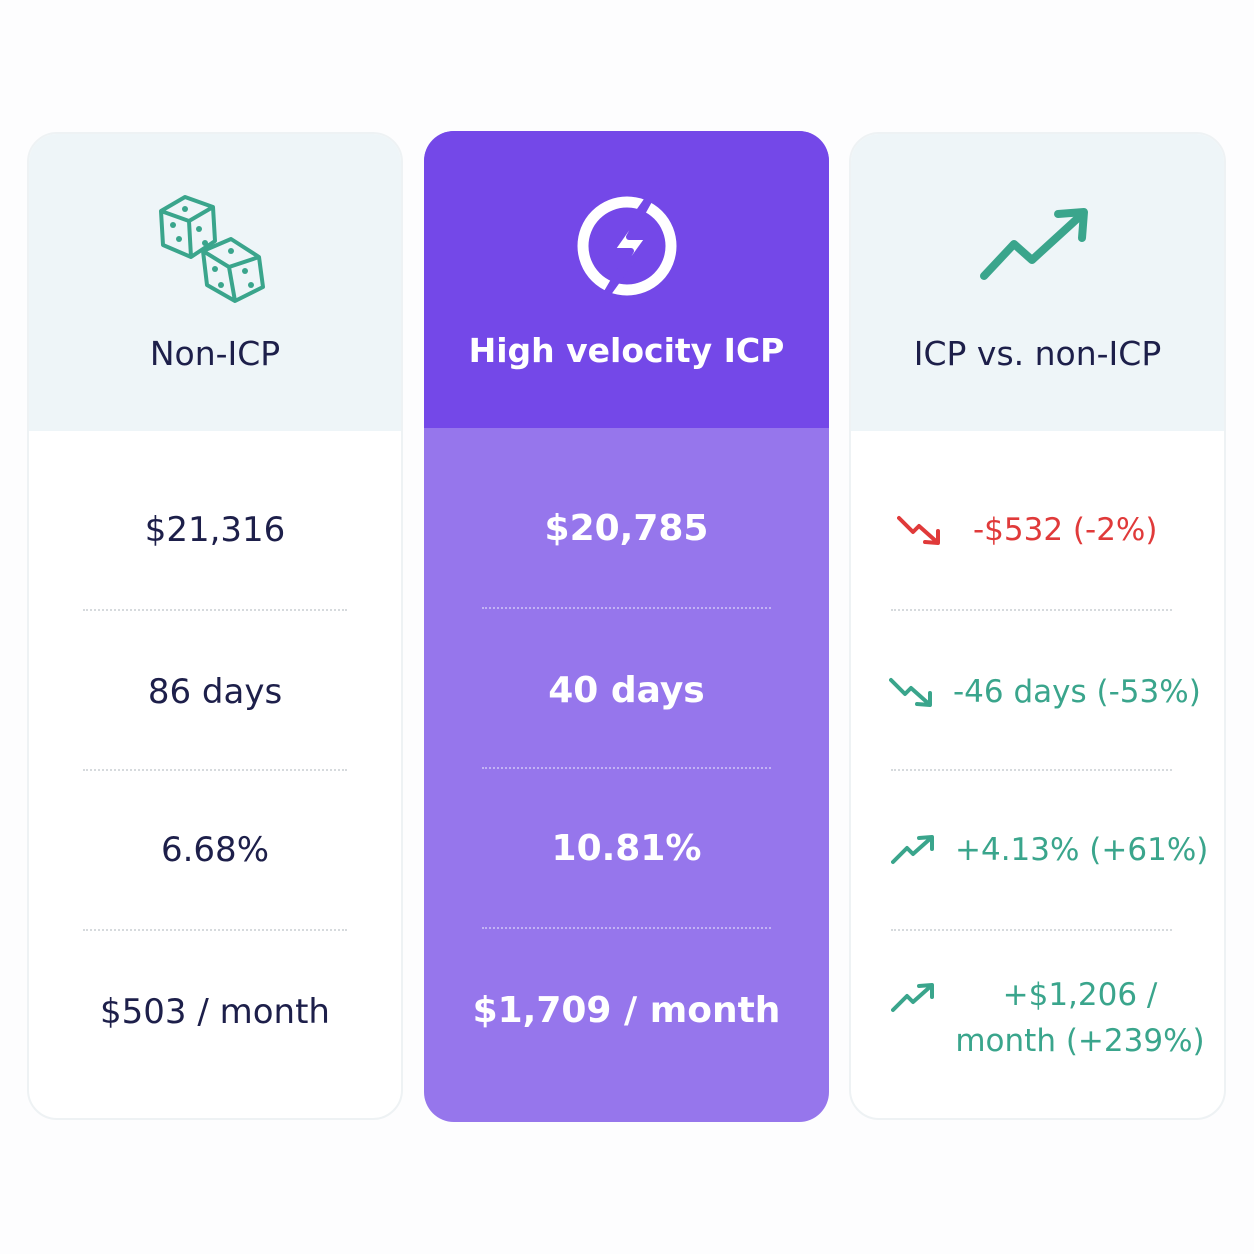 The height and width of the screenshot is (1254, 1254). Describe the element at coordinates (626, 848) in the screenshot. I see `value: 10.81%` at that location.